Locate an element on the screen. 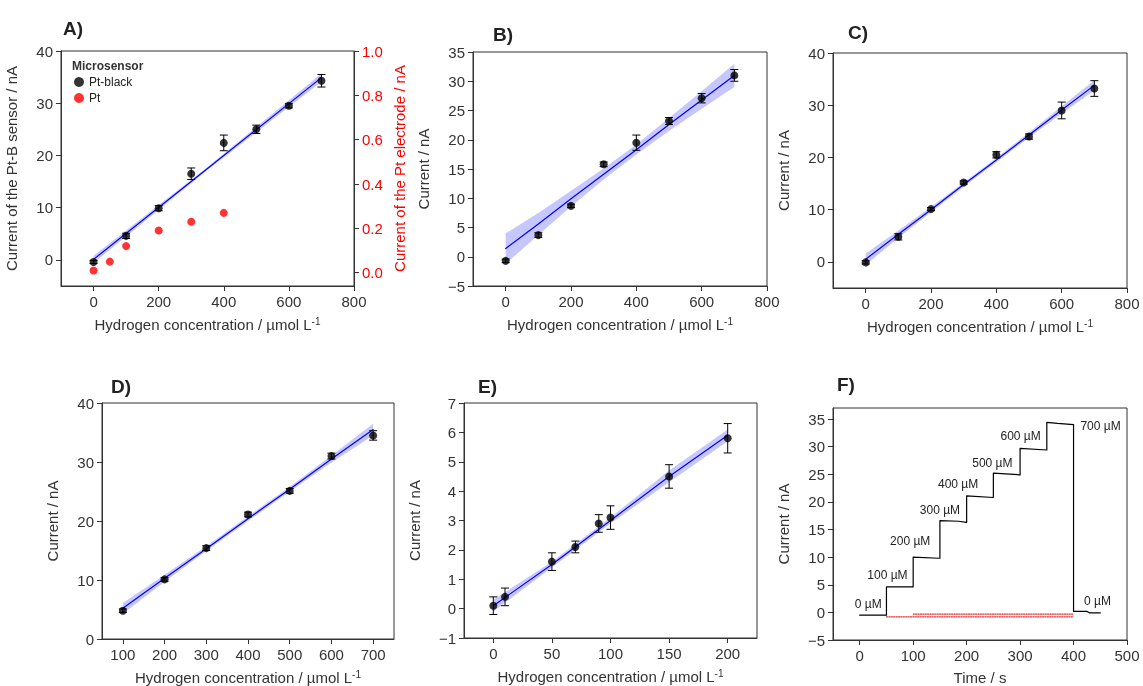 This screenshot has height=686, width=1143. y-tick-label: 4 is located at coordinates (451, 491).